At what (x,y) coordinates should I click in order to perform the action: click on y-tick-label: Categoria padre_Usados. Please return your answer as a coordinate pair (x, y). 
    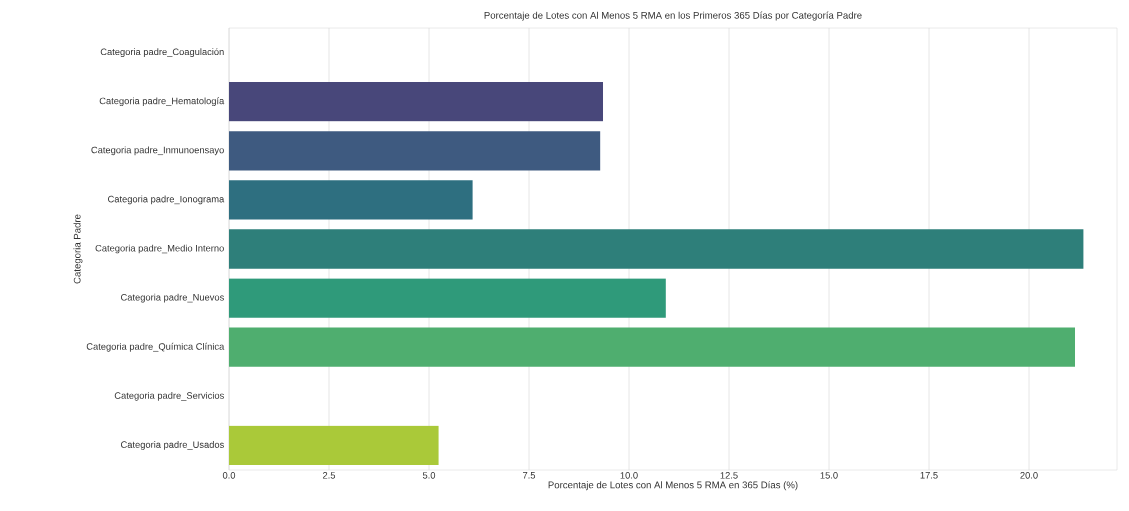
    Looking at the image, I should click on (172, 445).